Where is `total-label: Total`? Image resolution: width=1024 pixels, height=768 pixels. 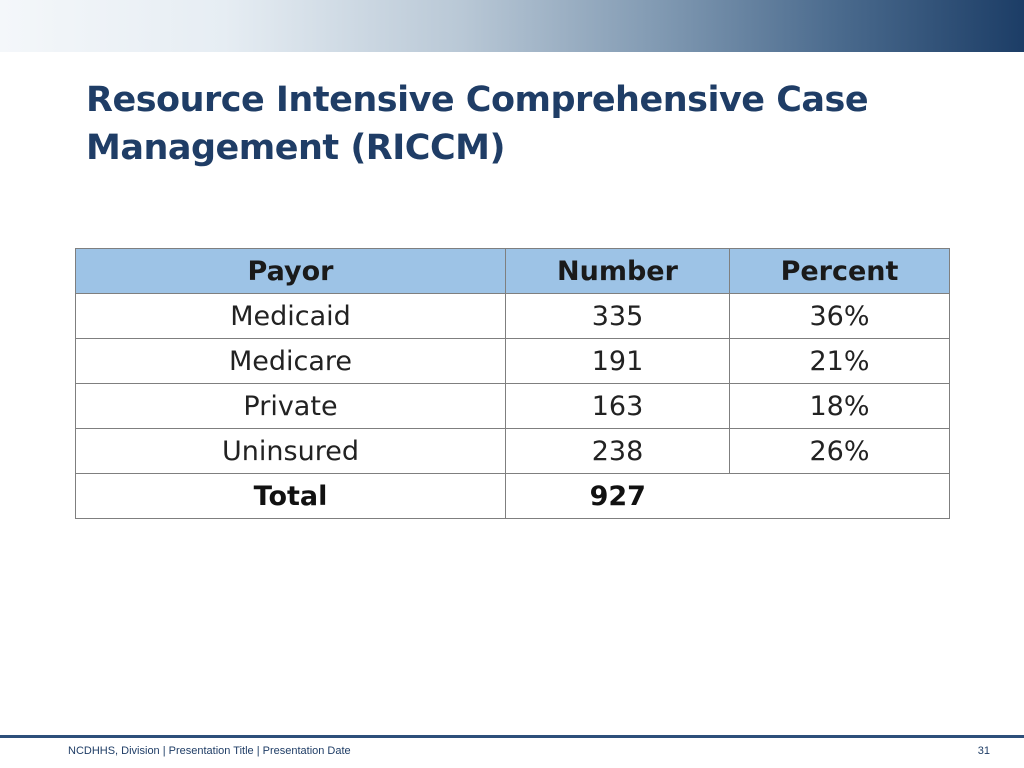 total-label: Total is located at coordinates (290, 496).